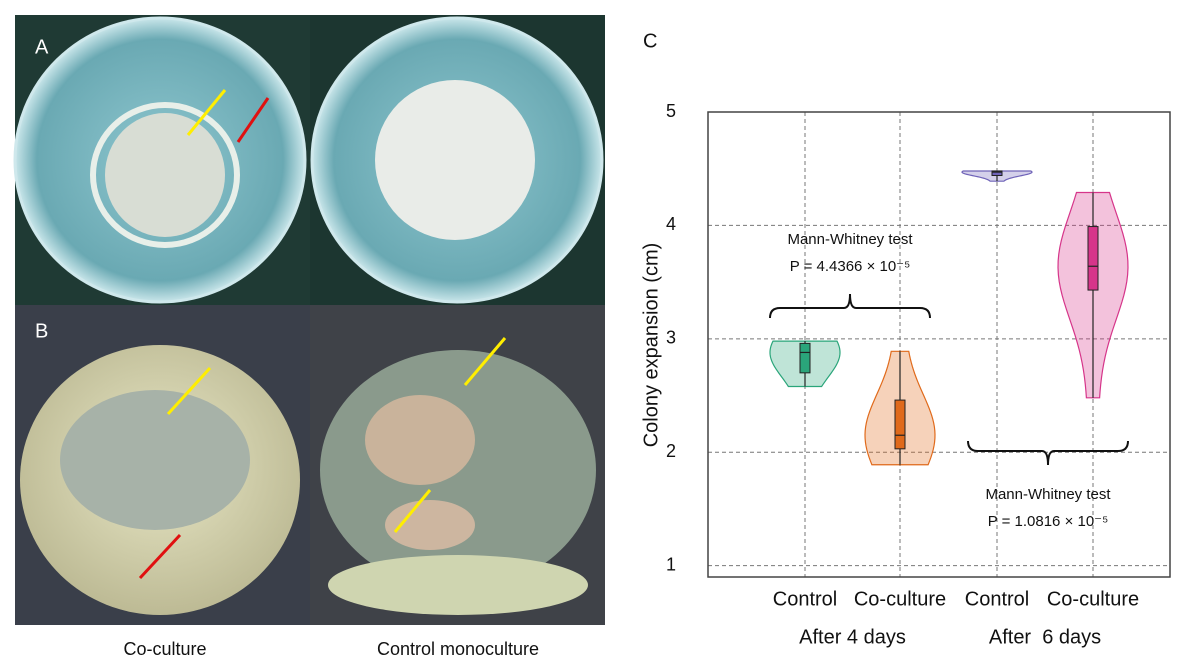 The width and height of the screenshot is (1200, 671). What do you see at coordinates (850, 266) in the screenshot?
I see `annotation-p: P = 4.4366 × 10⁻⁵` at bounding box center [850, 266].